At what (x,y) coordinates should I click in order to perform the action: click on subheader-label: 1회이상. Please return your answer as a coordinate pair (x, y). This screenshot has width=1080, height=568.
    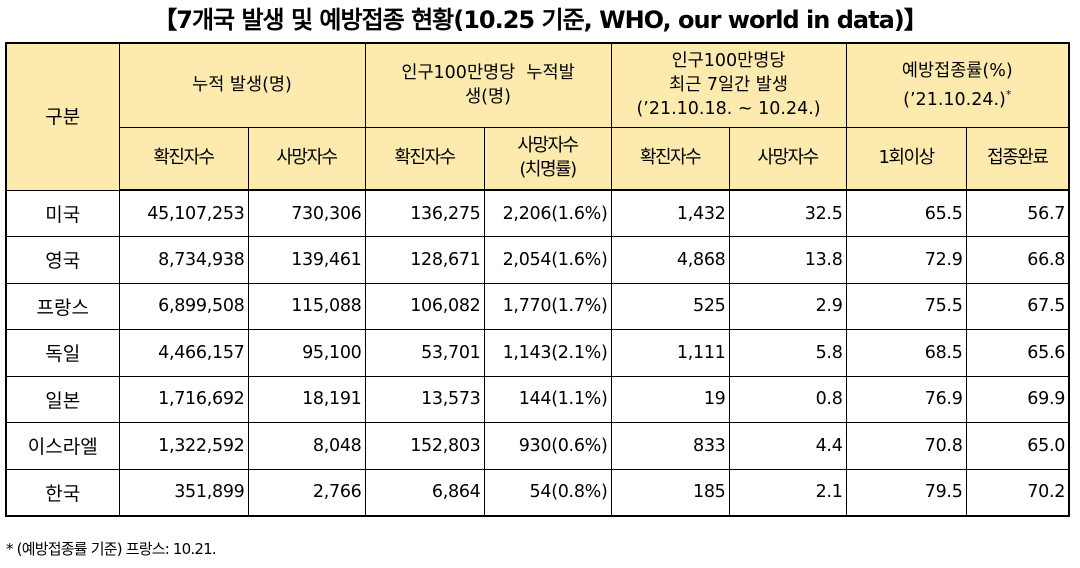
    Looking at the image, I should click on (906, 158).